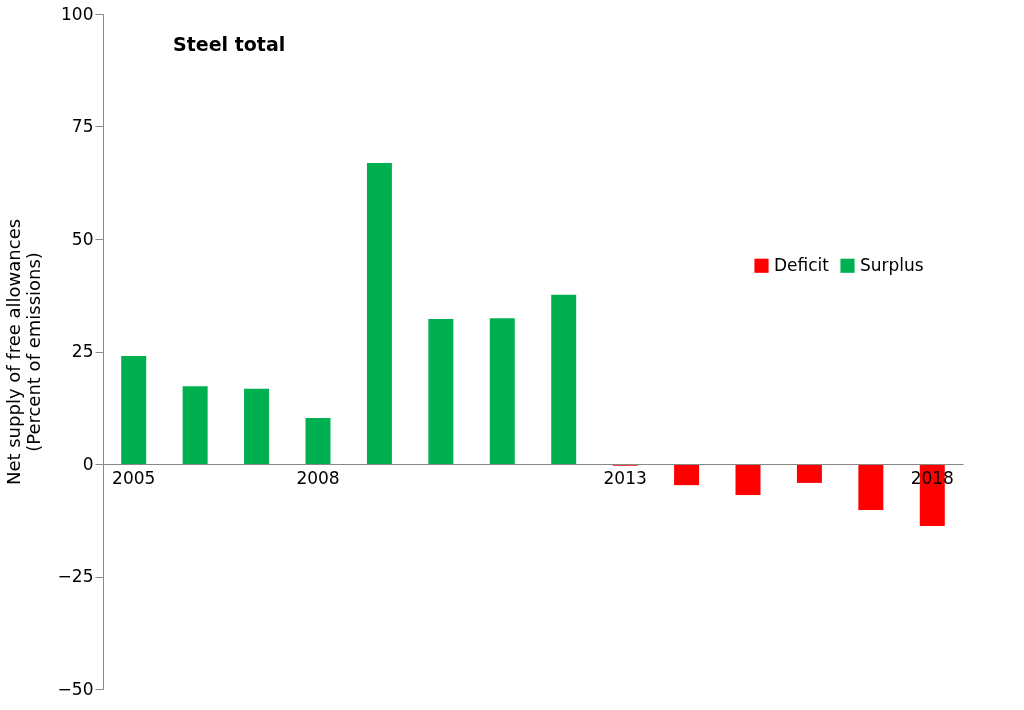 Image resolution: width=1024 pixels, height=710 pixels. Describe the element at coordinates (134, 477) in the screenshot. I see `x-tick-label: 2005` at that location.